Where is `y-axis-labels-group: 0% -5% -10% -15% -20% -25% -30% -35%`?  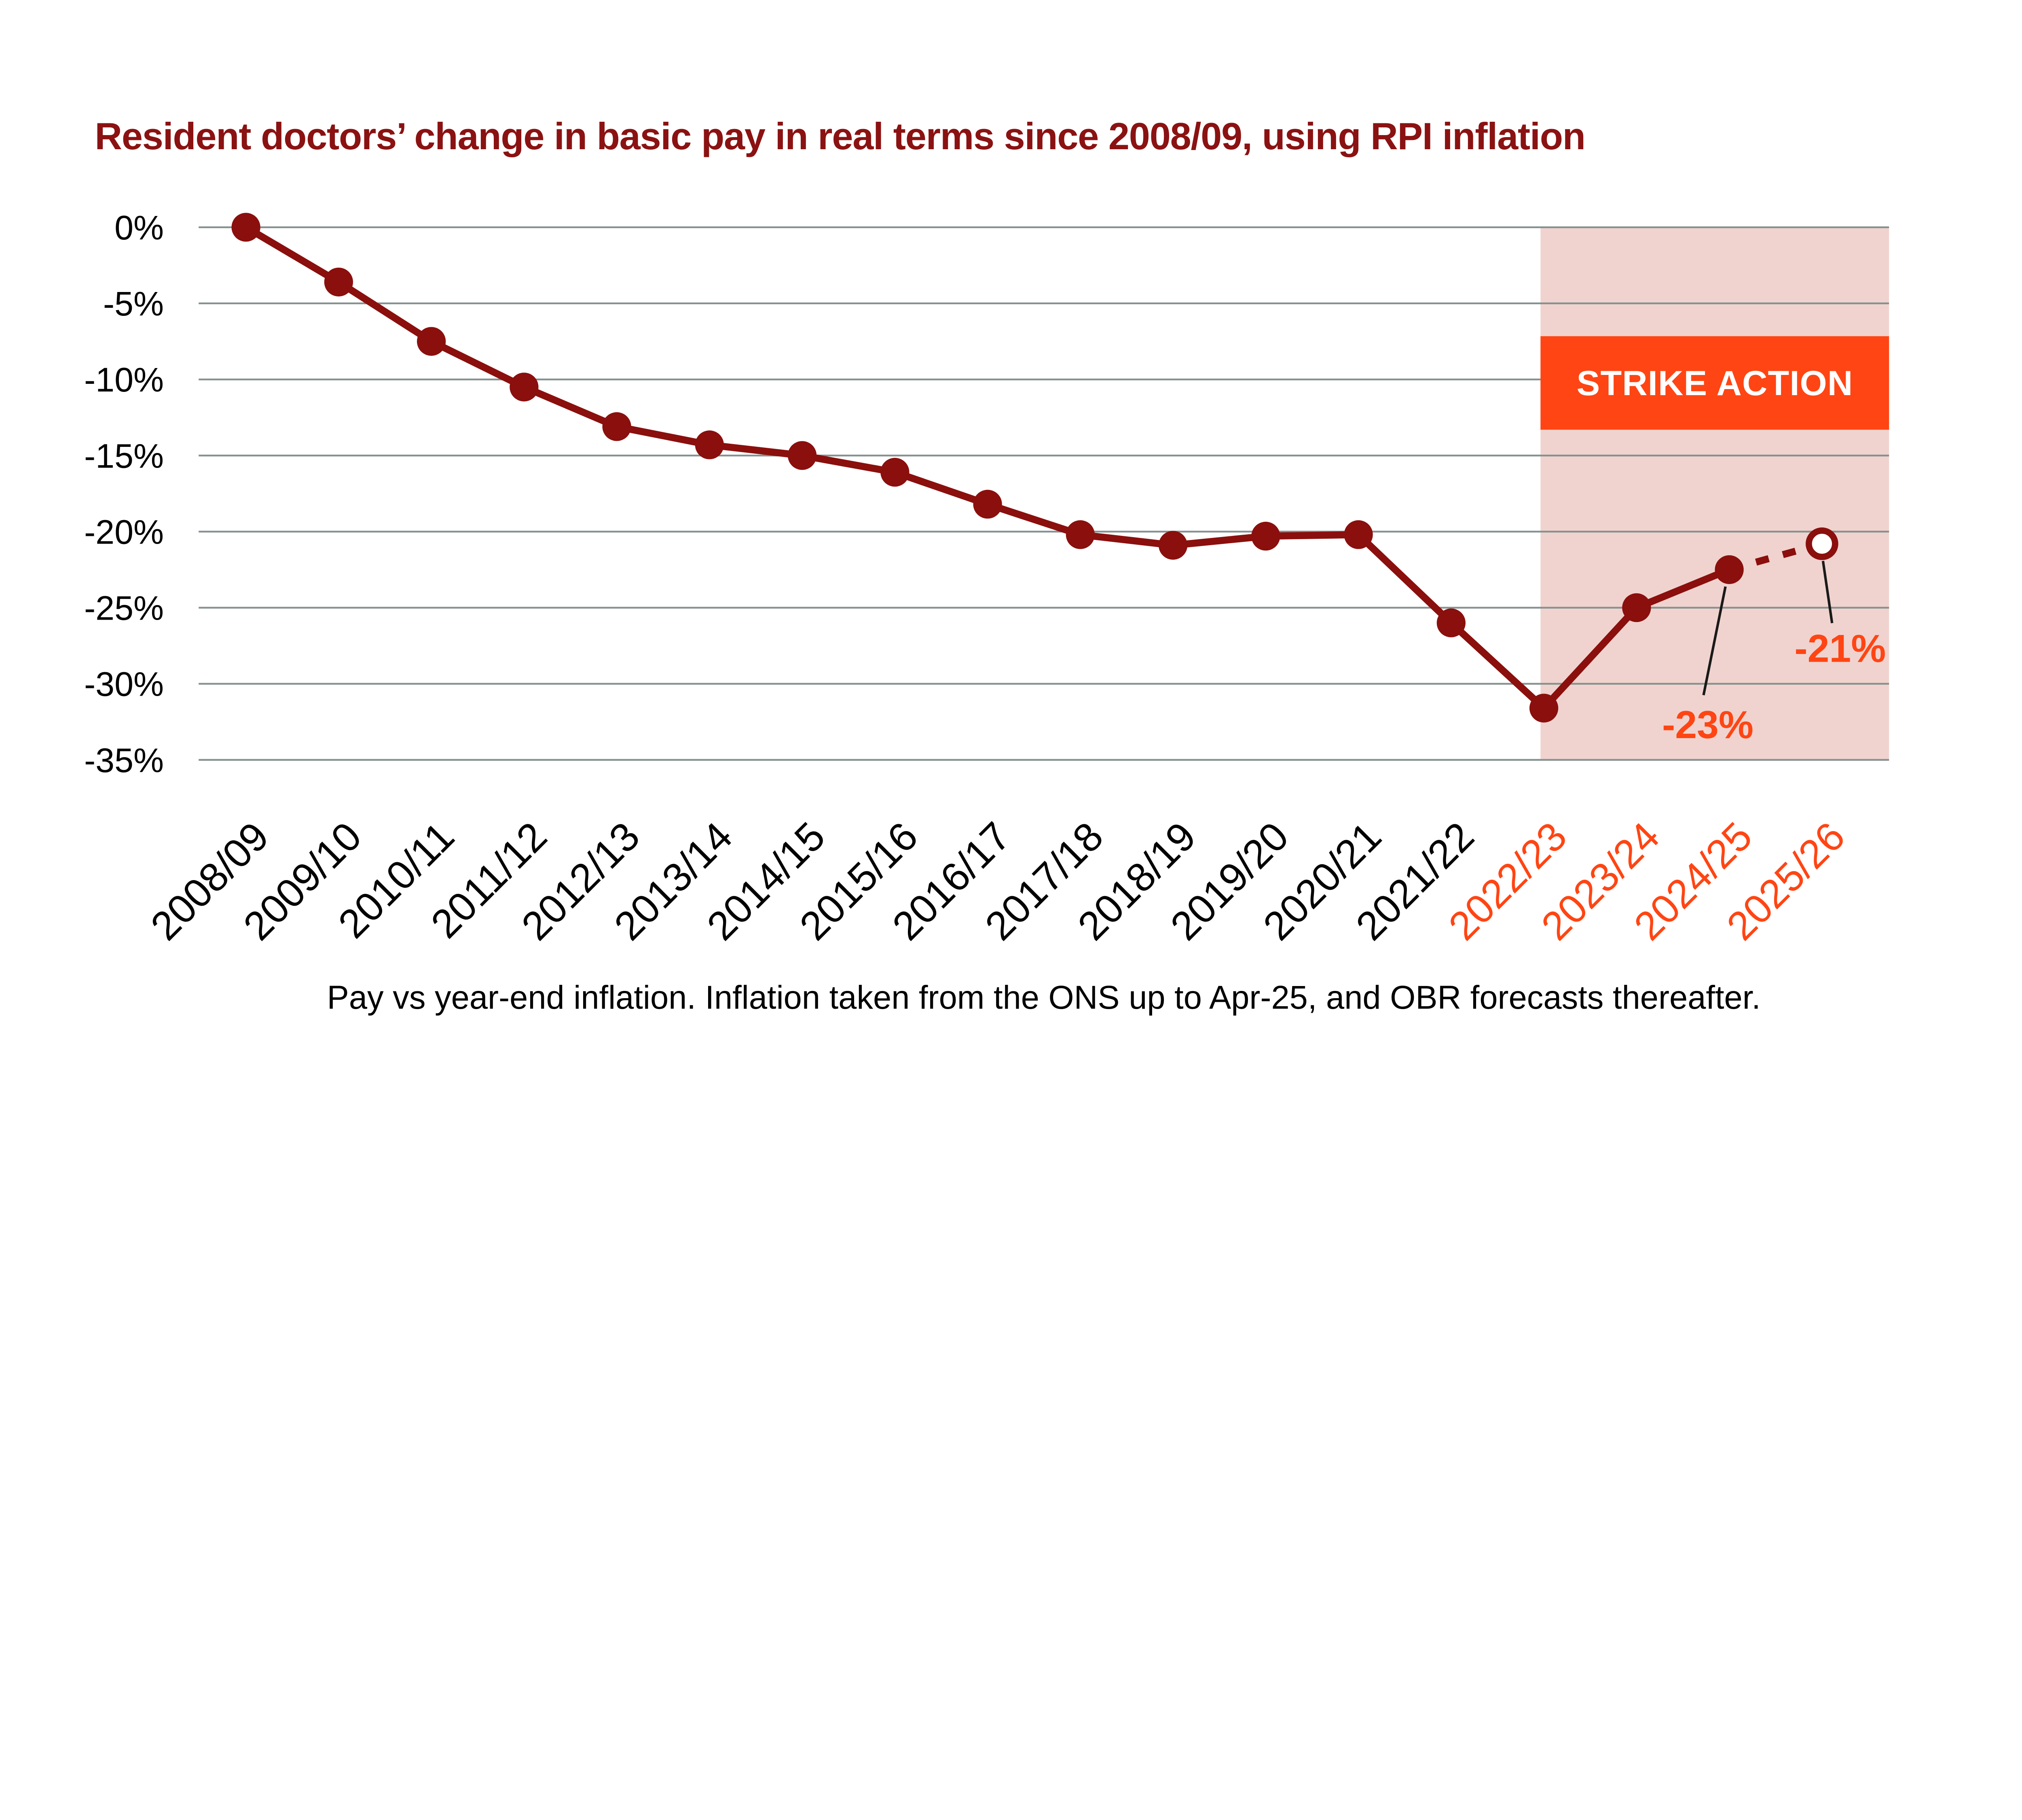 y-axis-labels-group: 0% -5% -10% -15% -20% -25% -30% -35% is located at coordinates (124, 494).